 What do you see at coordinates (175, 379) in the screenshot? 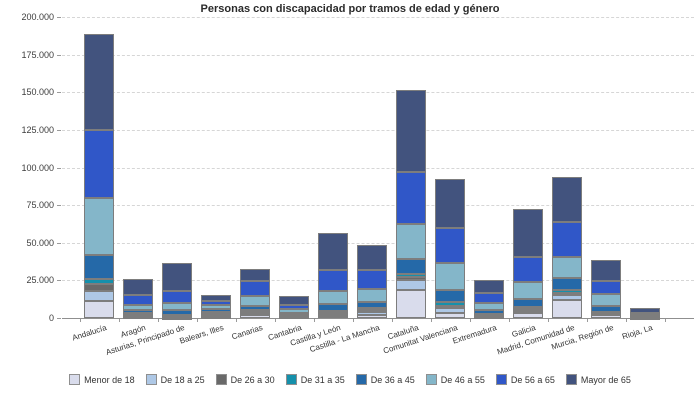
I see `legend-item: De 18 a 25` at bounding box center [175, 379].